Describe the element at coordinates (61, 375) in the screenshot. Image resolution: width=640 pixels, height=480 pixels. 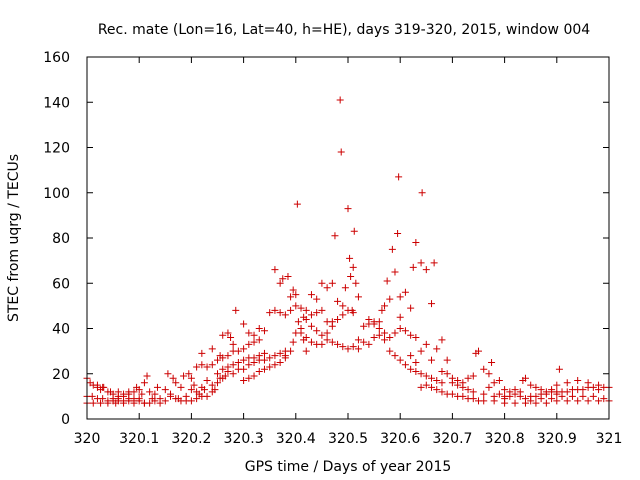
I see `y-tick-label: 20` at that location.